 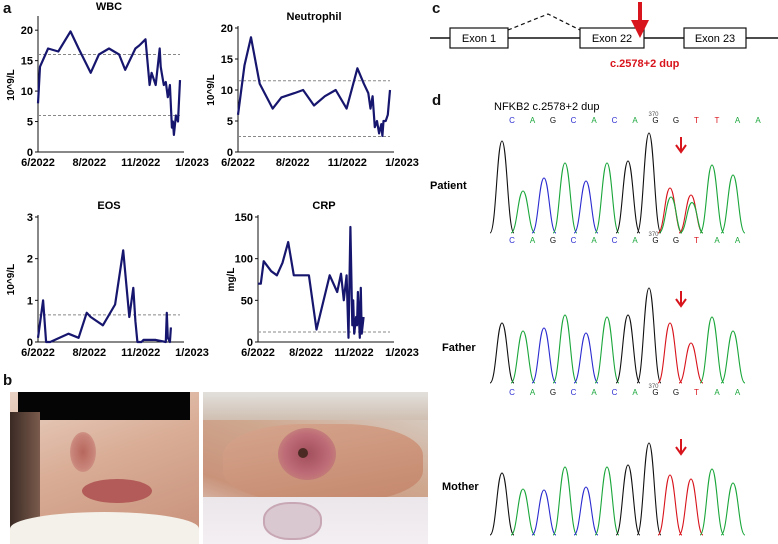 What do you see at coordinates (625, 390) in the screenshot?
I see `father-base-row: C A G C A C A G G T A A 370` at bounding box center [625, 390].